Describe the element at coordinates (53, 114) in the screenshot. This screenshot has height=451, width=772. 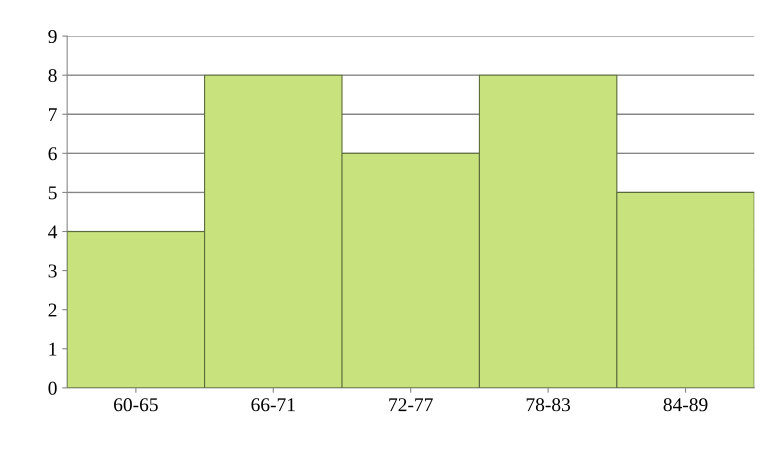
I see `y-tick-label: 7` at that location.